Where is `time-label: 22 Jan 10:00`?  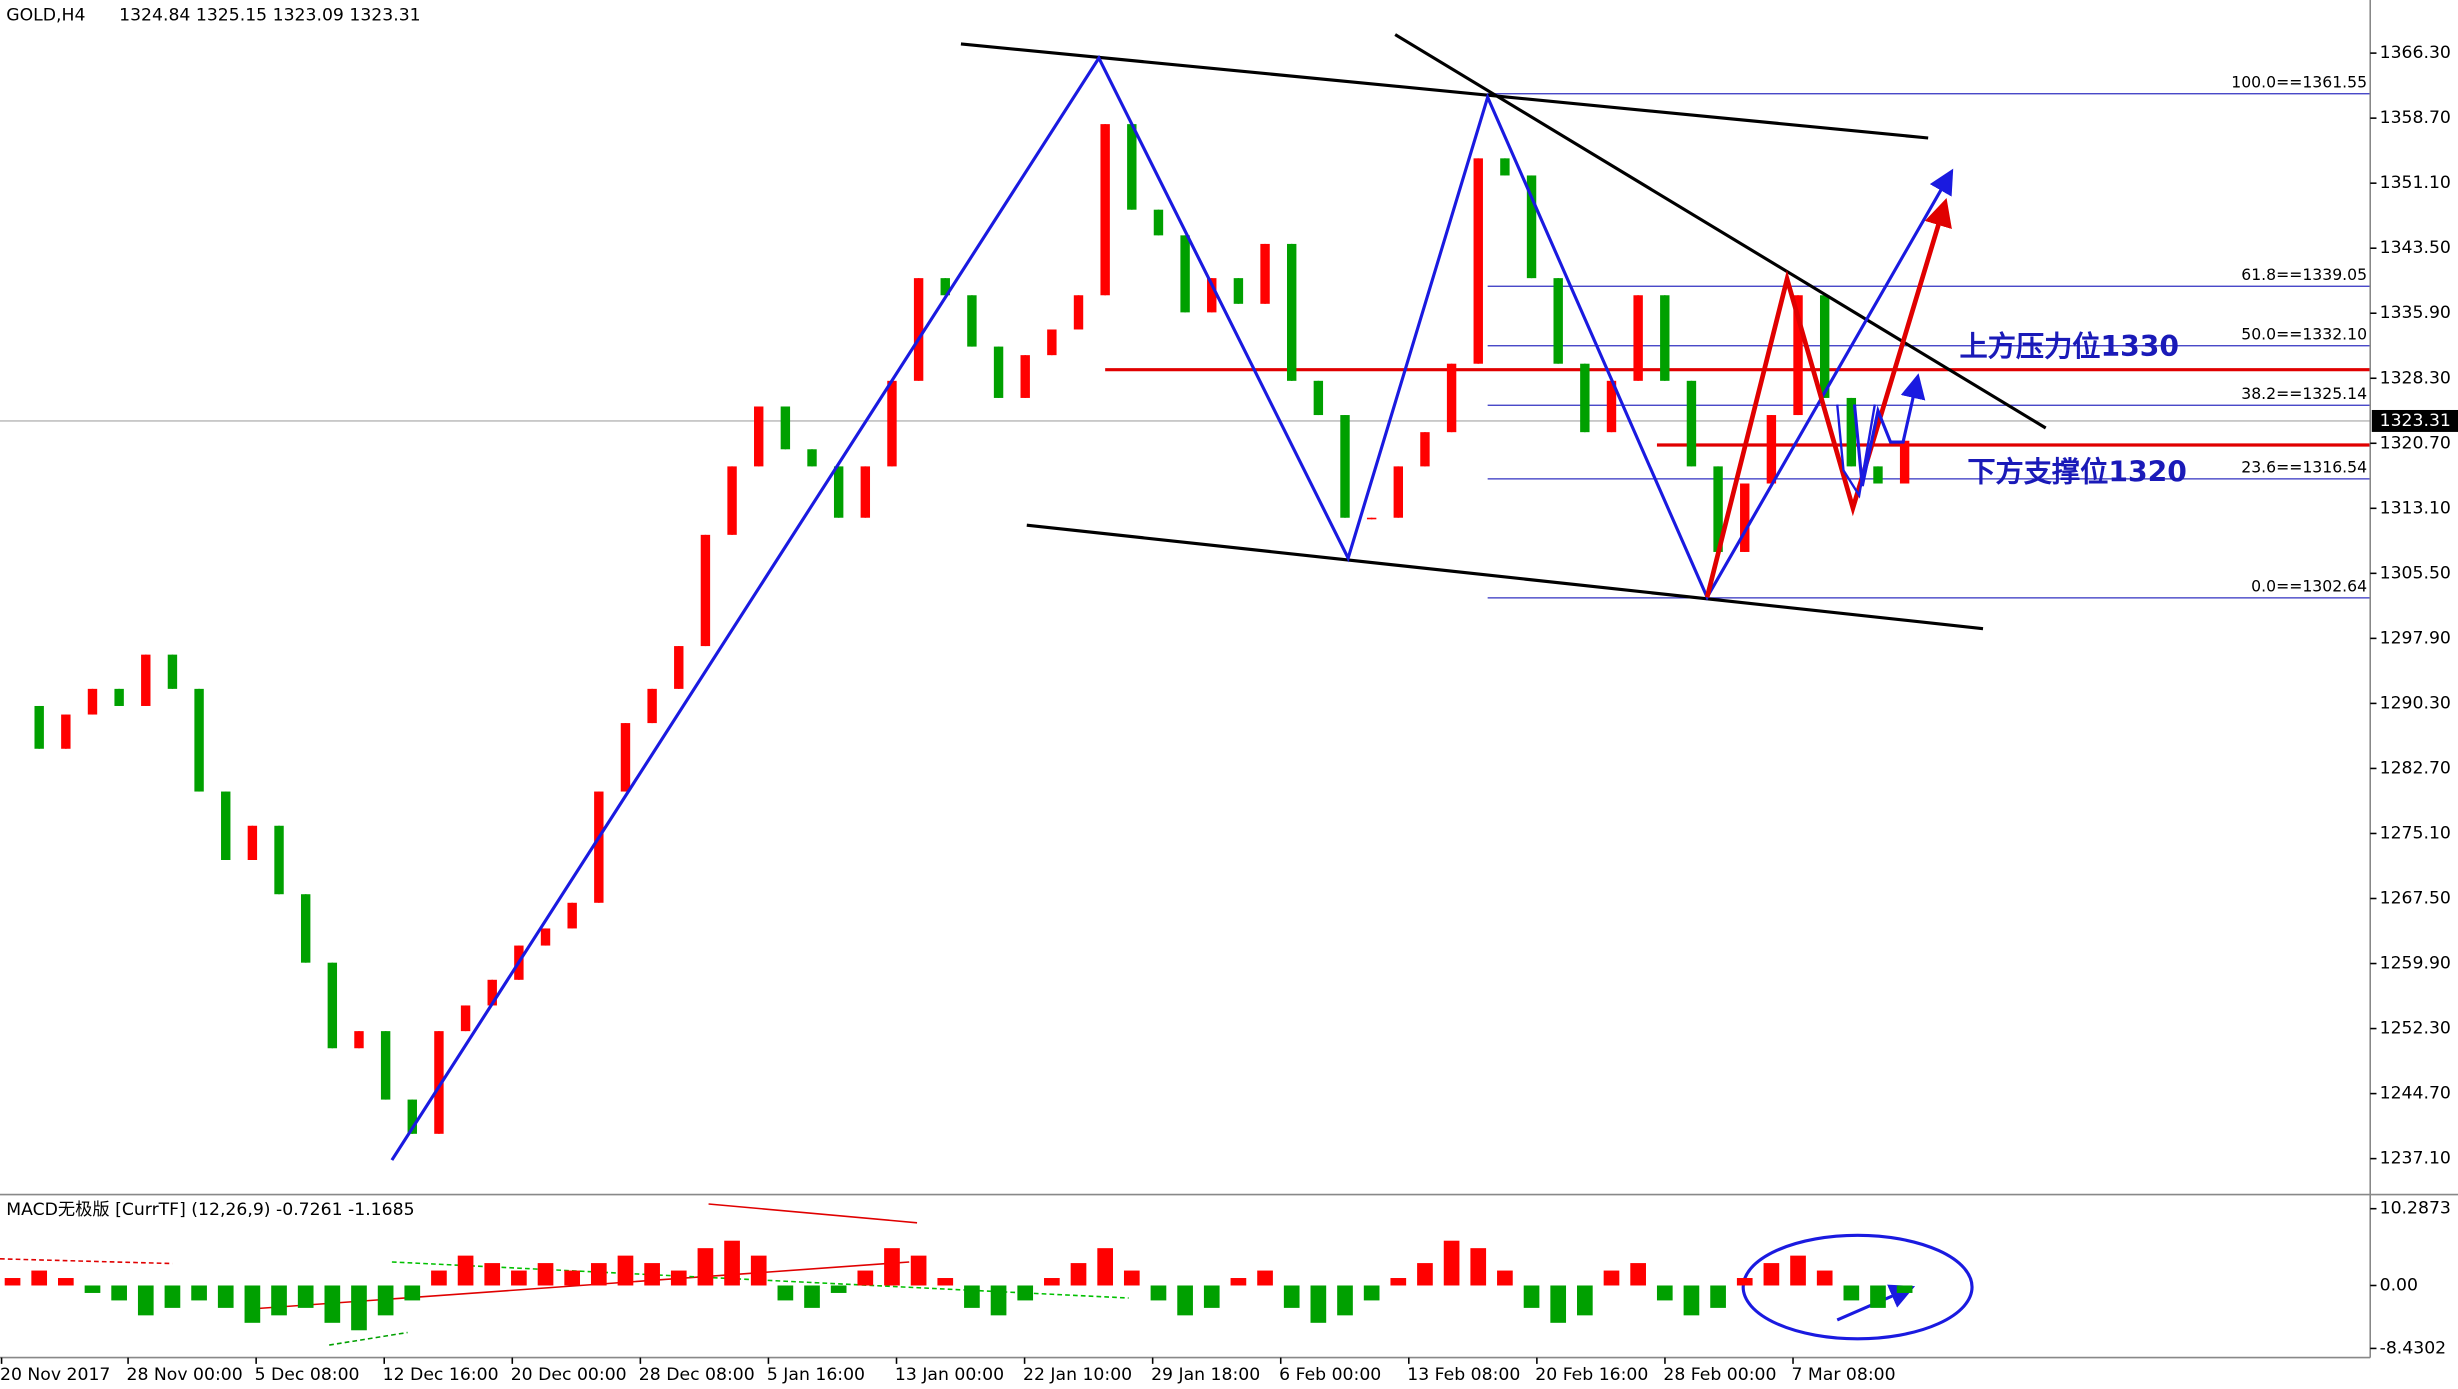 time-label: 22 Jan 10:00 is located at coordinates (1077, 1375).